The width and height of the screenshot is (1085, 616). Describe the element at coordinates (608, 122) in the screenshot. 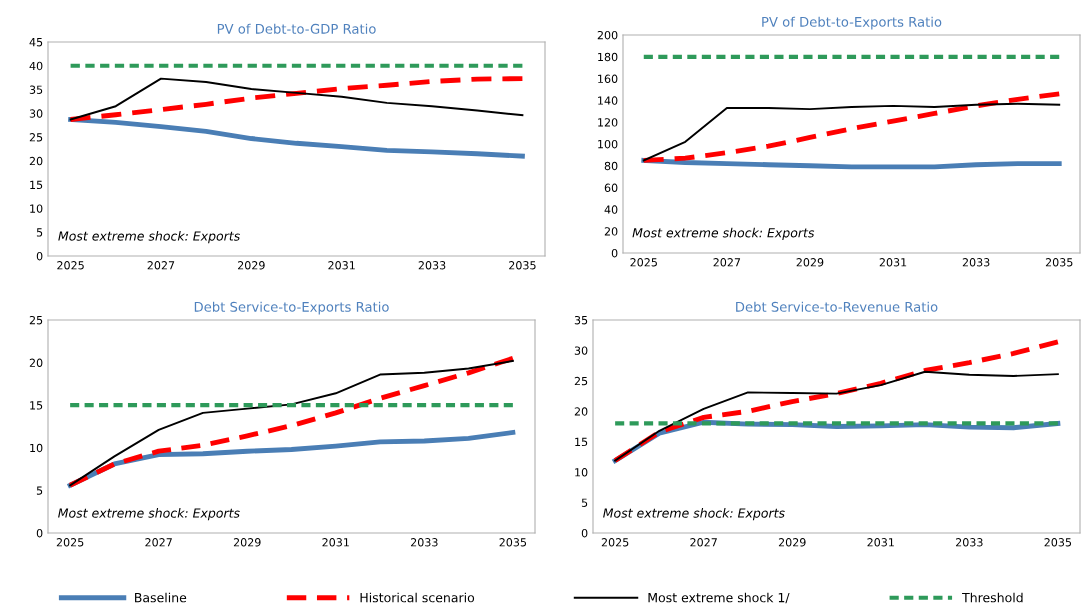

I see `y-tick-label: 120` at that location.